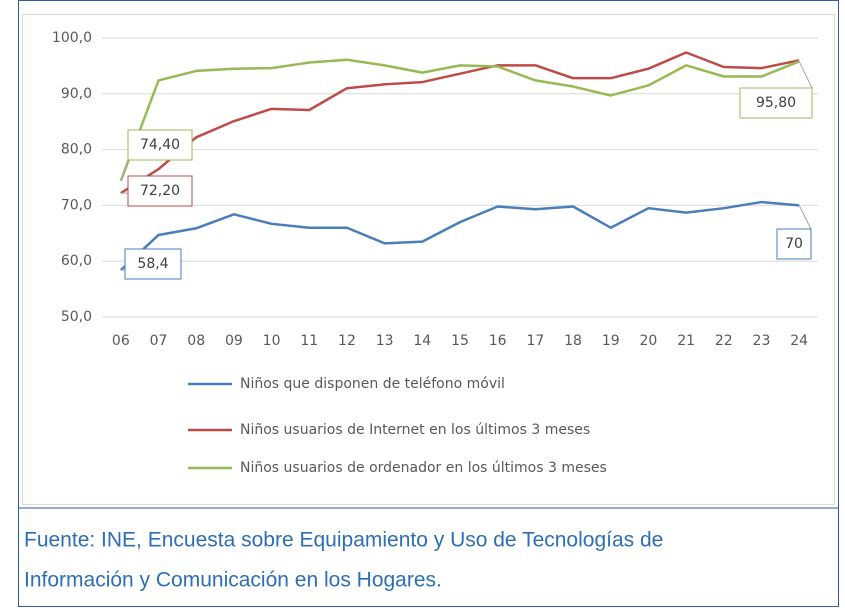 This screenshot has width=845, height=613. Describe the element at coordinates (76, 94) in the screenshot. I see `y-tick-label: 90,0` at that location.